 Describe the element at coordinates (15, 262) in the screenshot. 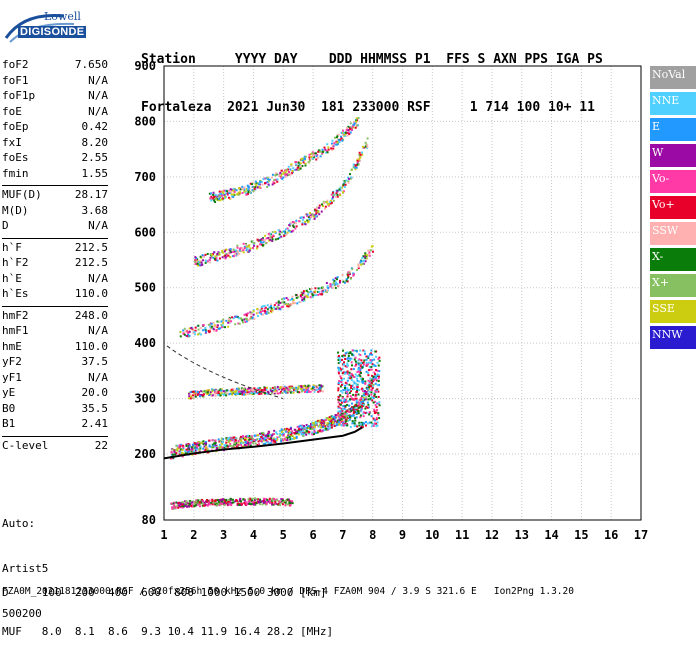

I see `param-name: h`F2` at that location.